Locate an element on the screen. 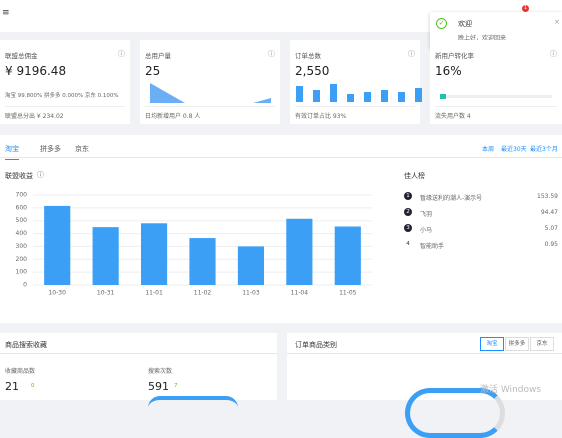 This screenshot has height=438, width=562. tab: 淘宝 is located at coordinates (12, 152).